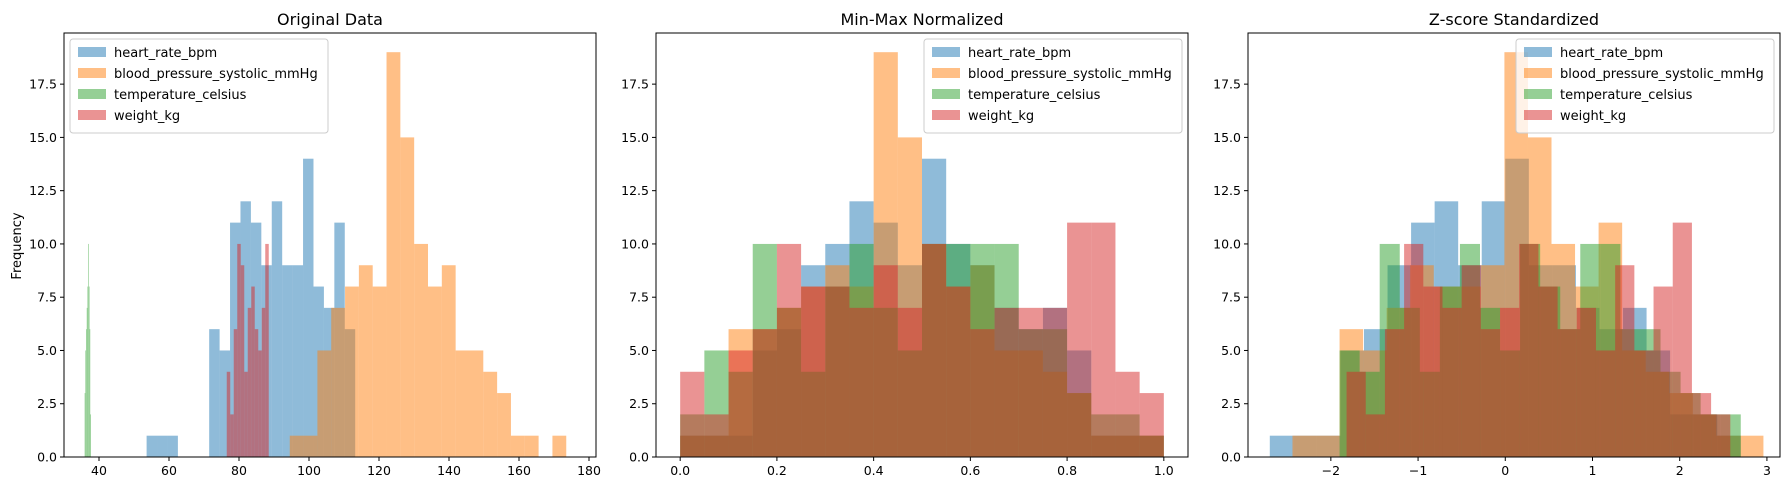 This screenshot has width=1790, height=490. What do you see at coordinates (180, 95) in the screenshot?
I see `legend-label-temperature_celsius: temperature_celsius` at bounding box center [180, 95].